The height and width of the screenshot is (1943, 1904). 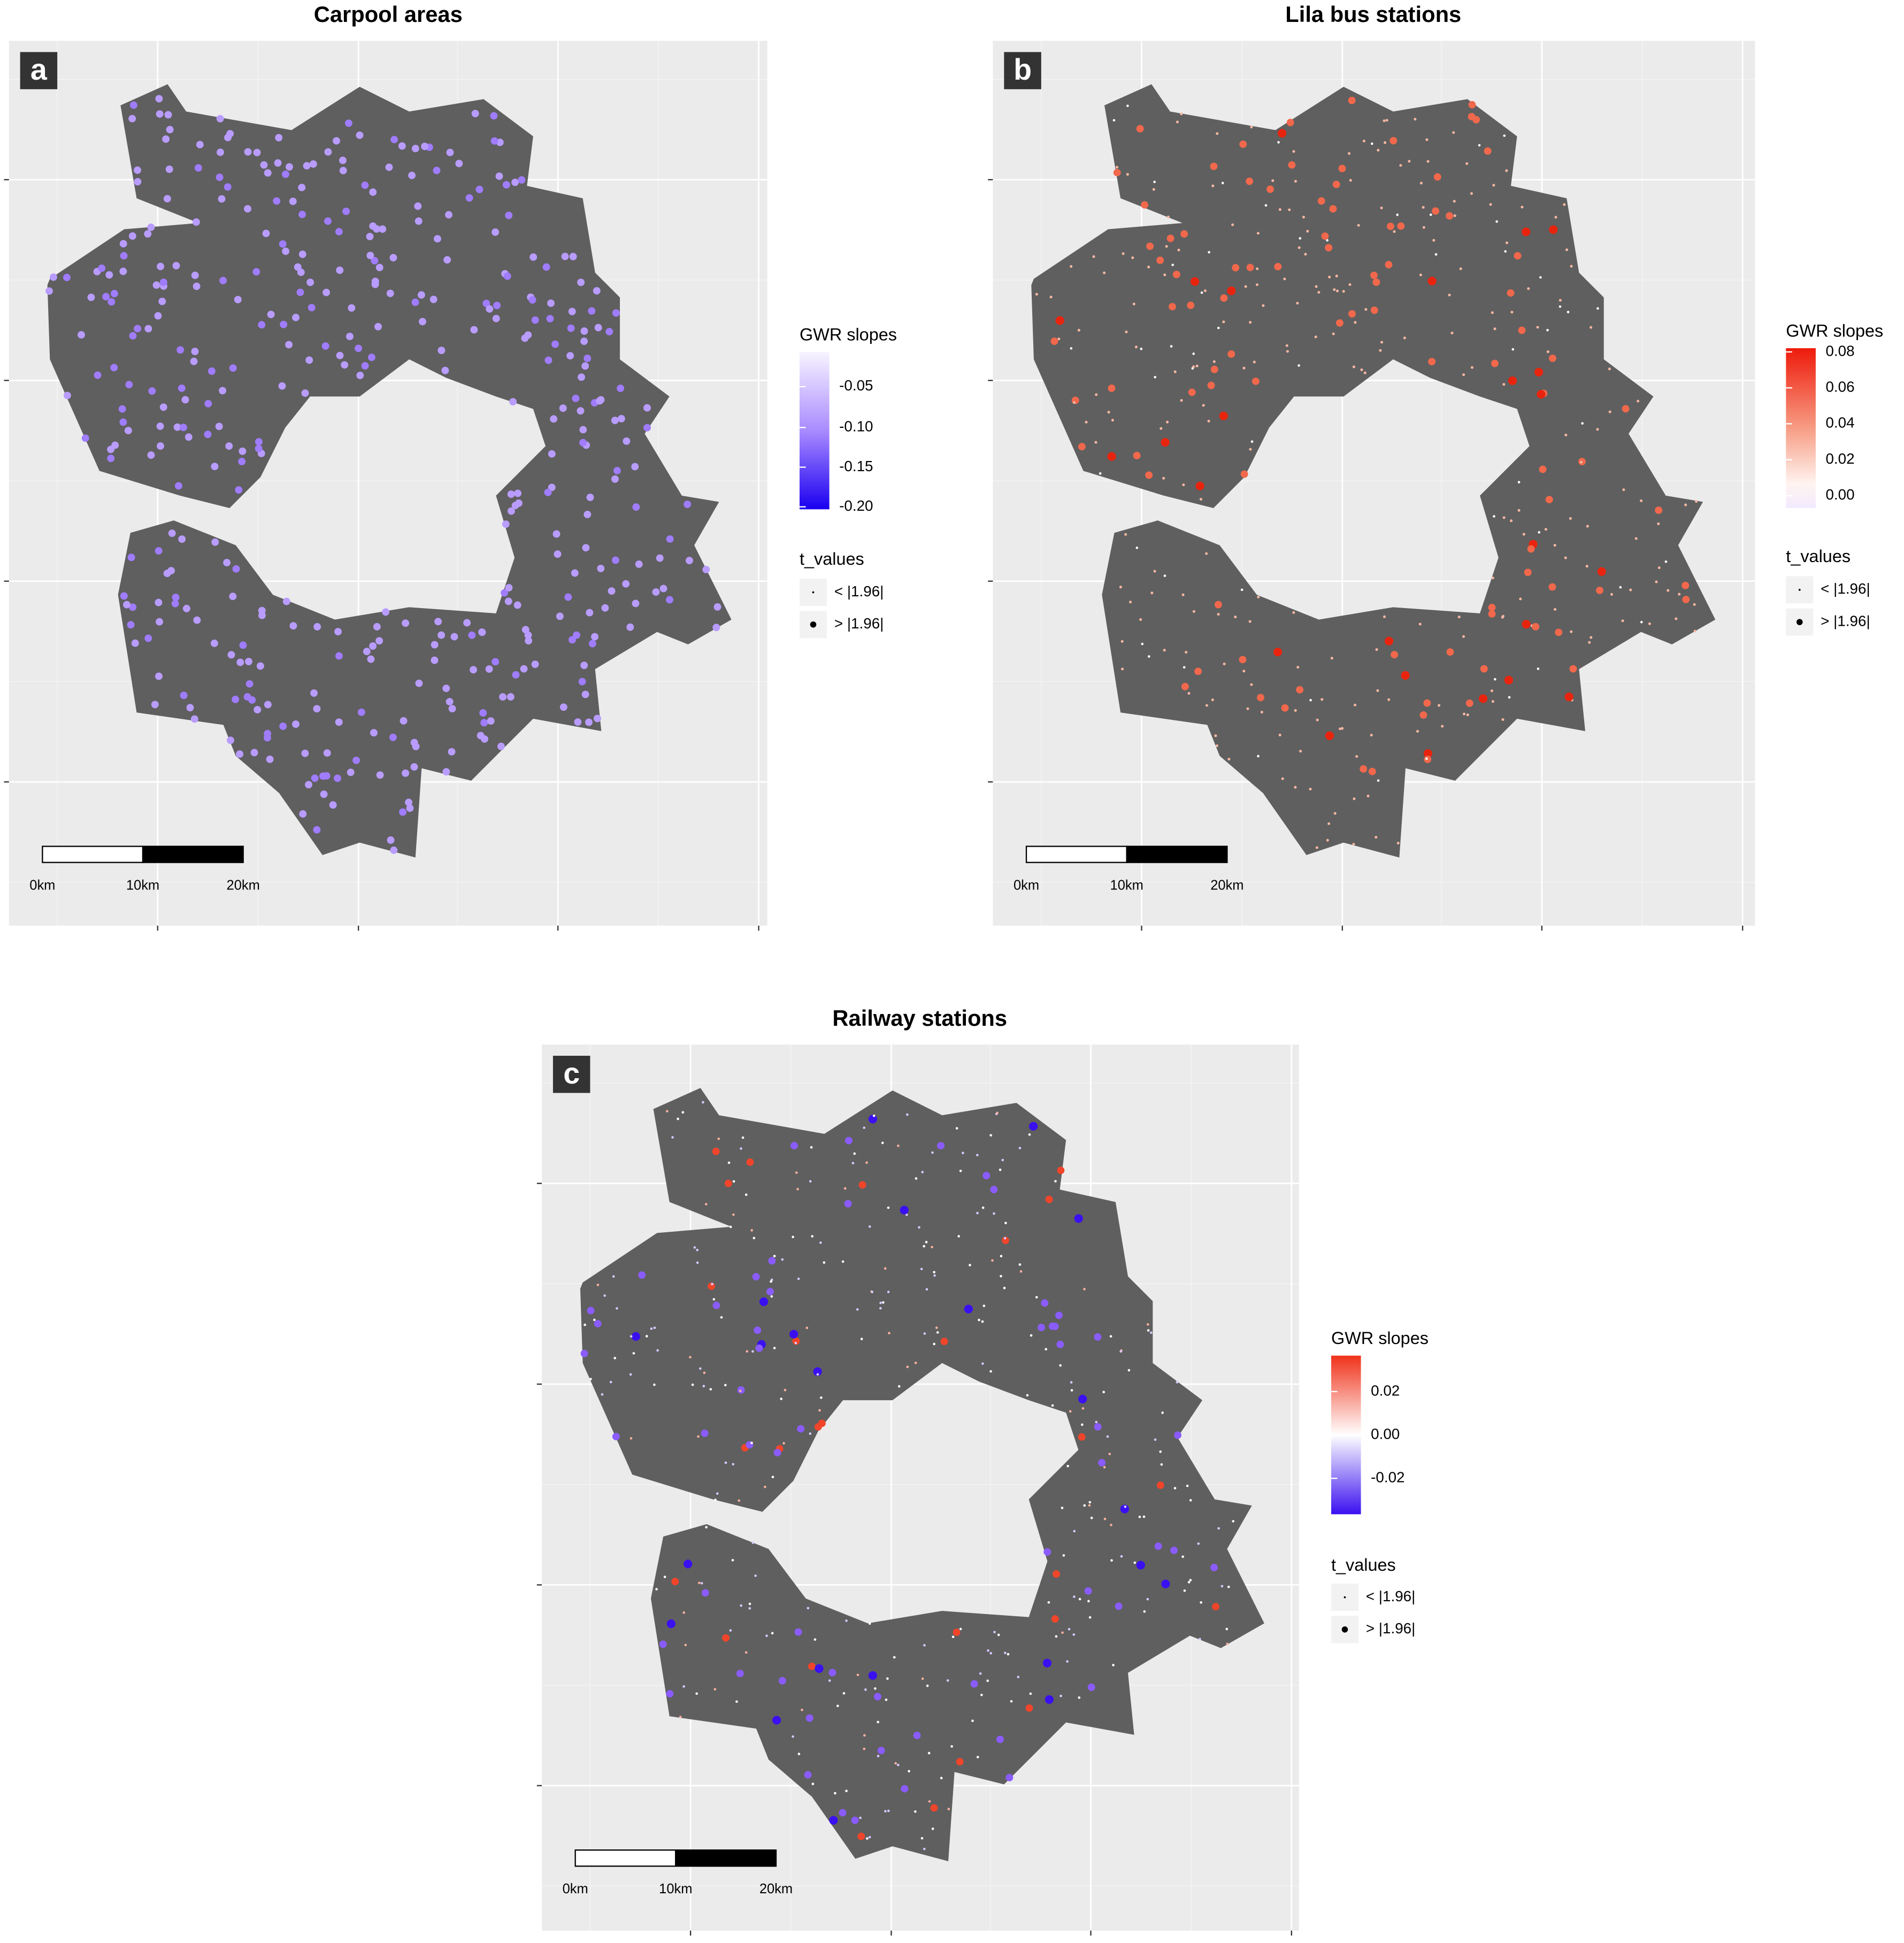 What do you see at coordinates (919, 1018) in the screenshot?
I see `panel-title: Railway stations` at bounding box center [919, 1018].